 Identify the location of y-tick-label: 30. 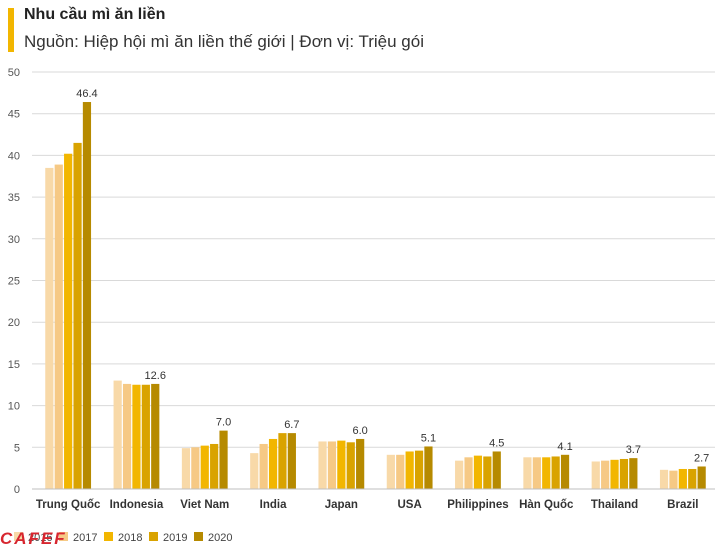
(14, 240).